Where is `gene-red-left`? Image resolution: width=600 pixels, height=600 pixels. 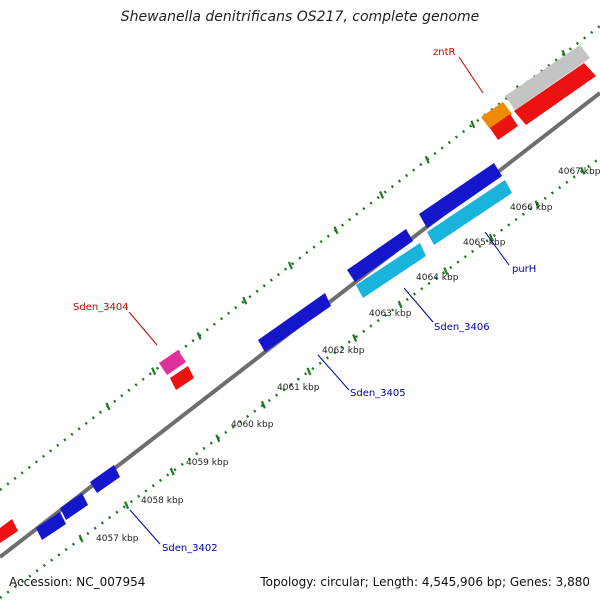 gene-red-left is located at coordinates (9, 531).